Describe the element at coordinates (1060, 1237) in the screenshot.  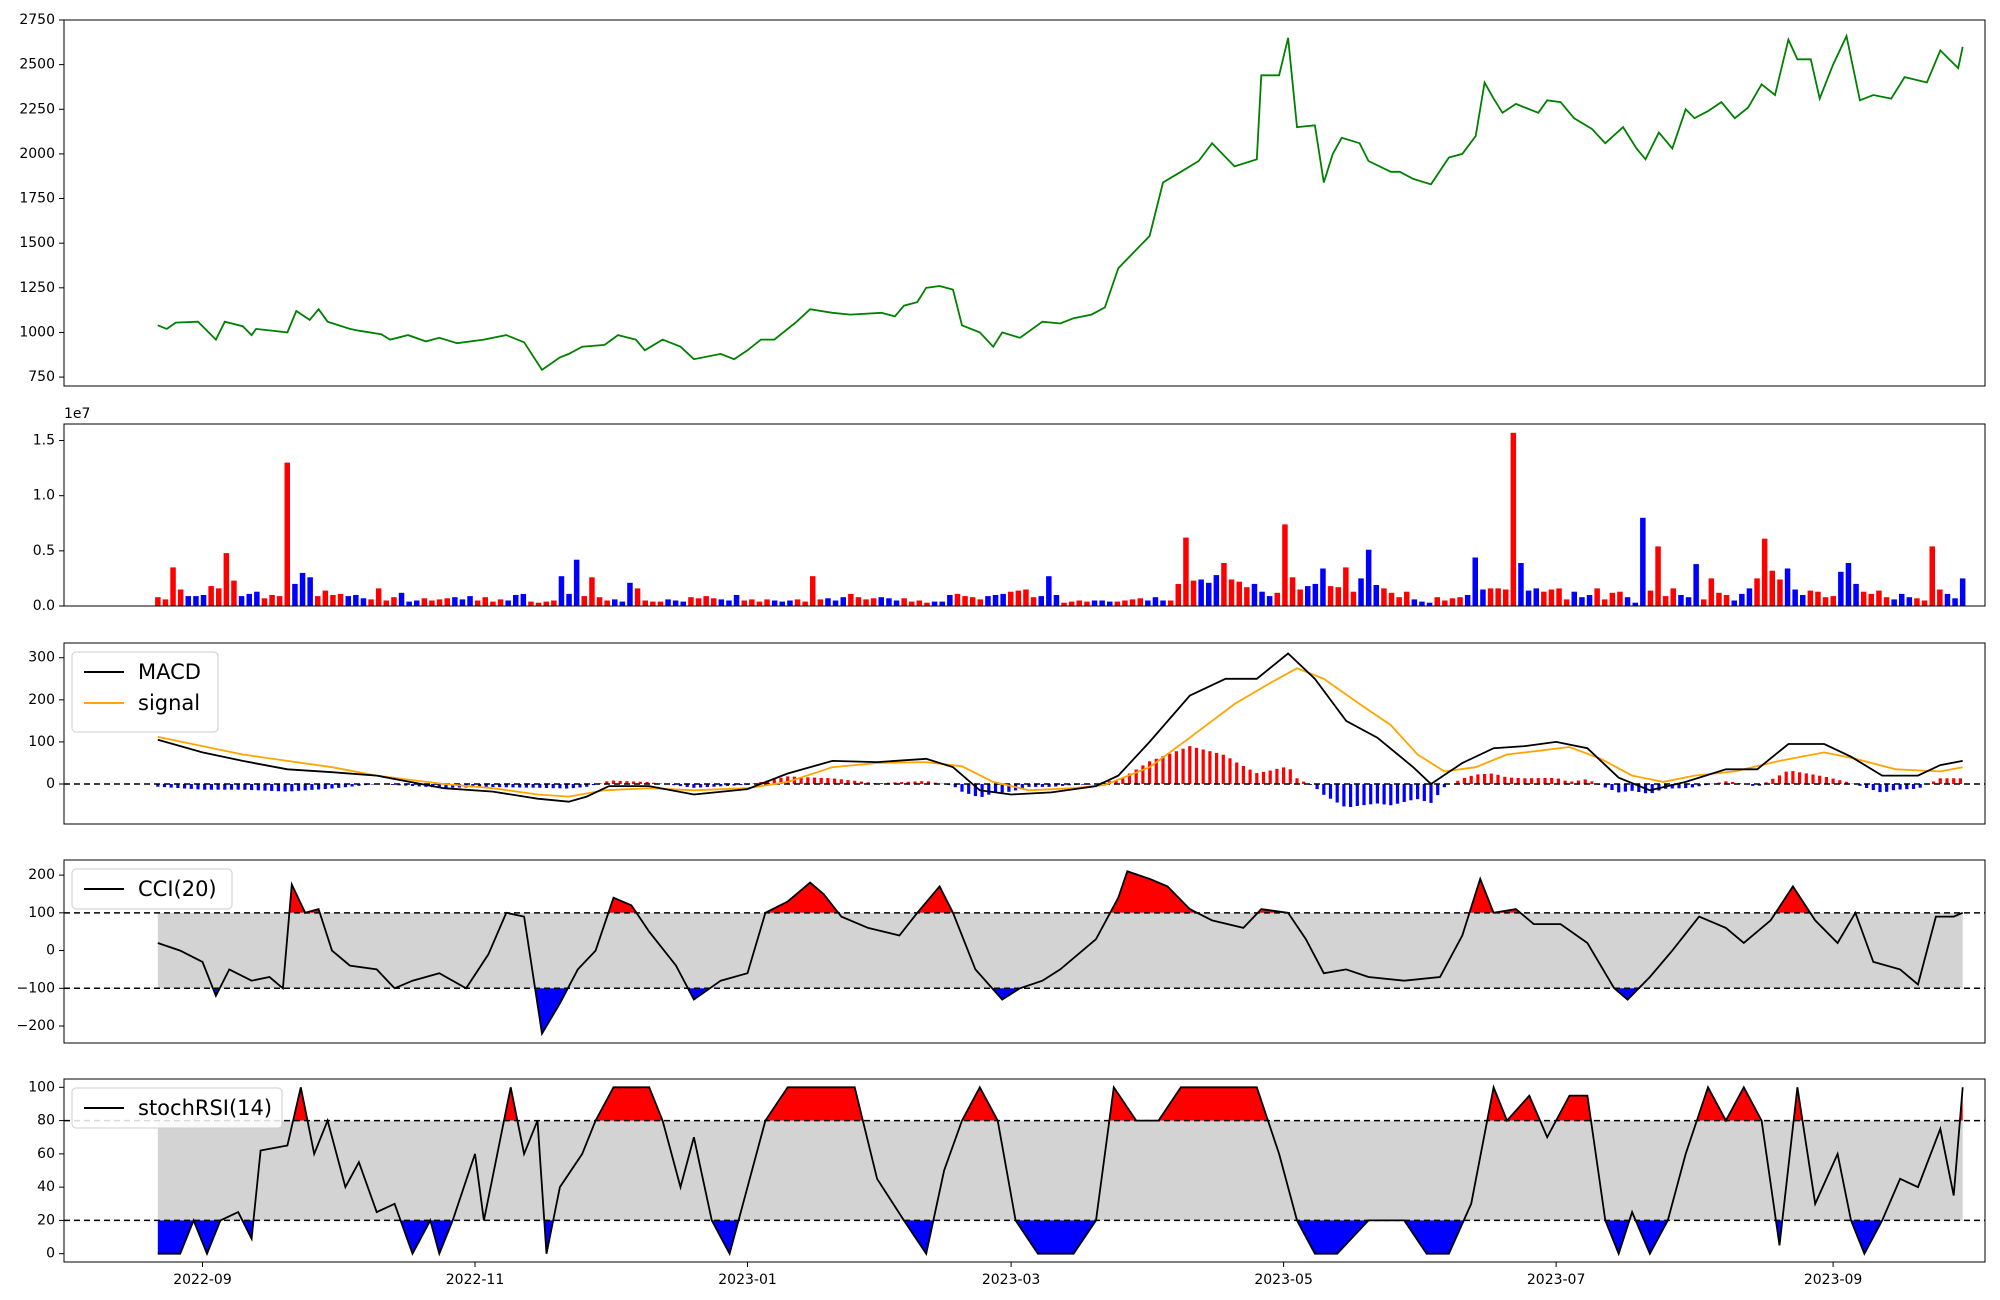
I see `oversold-fill` at that location.